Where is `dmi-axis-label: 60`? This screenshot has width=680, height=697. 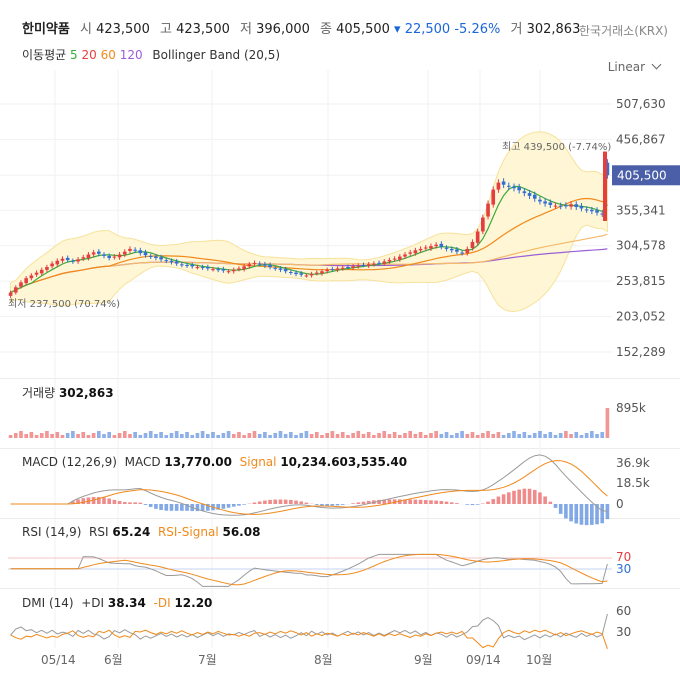 dmi-axis-label: 60 is located at coordinates (623, 611).